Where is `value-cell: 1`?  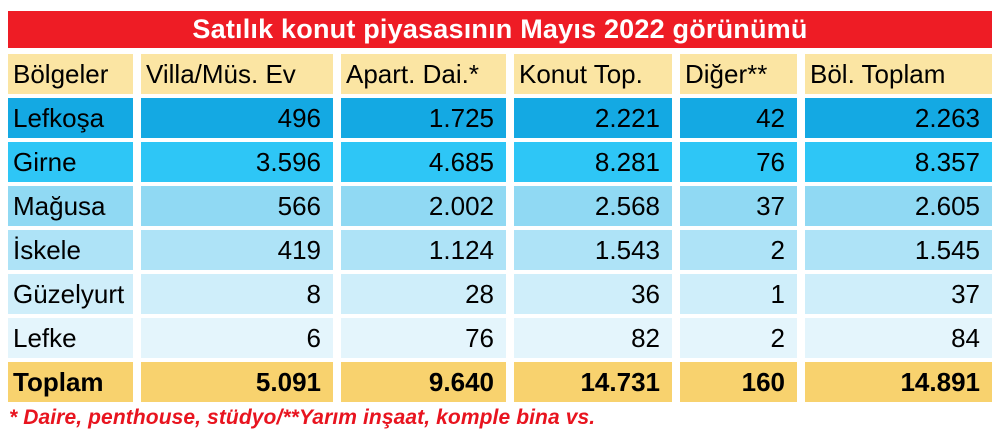 value-cell: 1 is located at coordinates (738, 294).